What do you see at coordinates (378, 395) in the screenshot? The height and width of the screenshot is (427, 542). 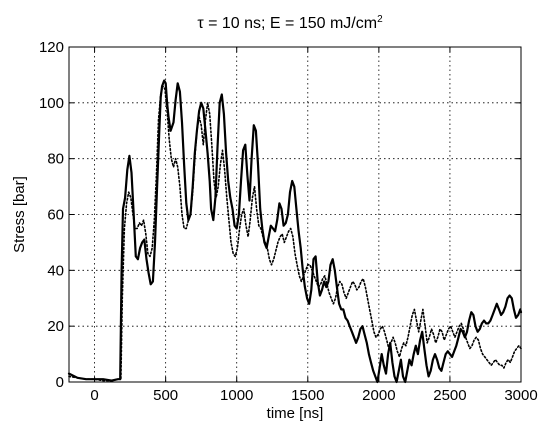 I see `x-tick-label: 2000` at bounding box center [378, 395].